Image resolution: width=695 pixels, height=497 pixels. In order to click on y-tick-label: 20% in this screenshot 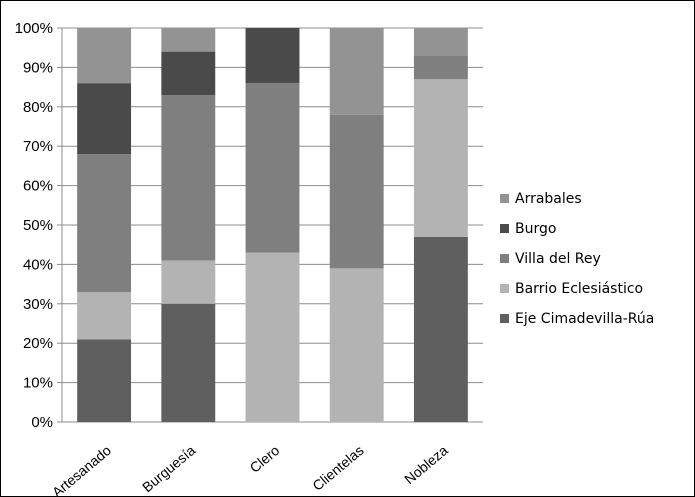, I will do `click(38, 343)`.